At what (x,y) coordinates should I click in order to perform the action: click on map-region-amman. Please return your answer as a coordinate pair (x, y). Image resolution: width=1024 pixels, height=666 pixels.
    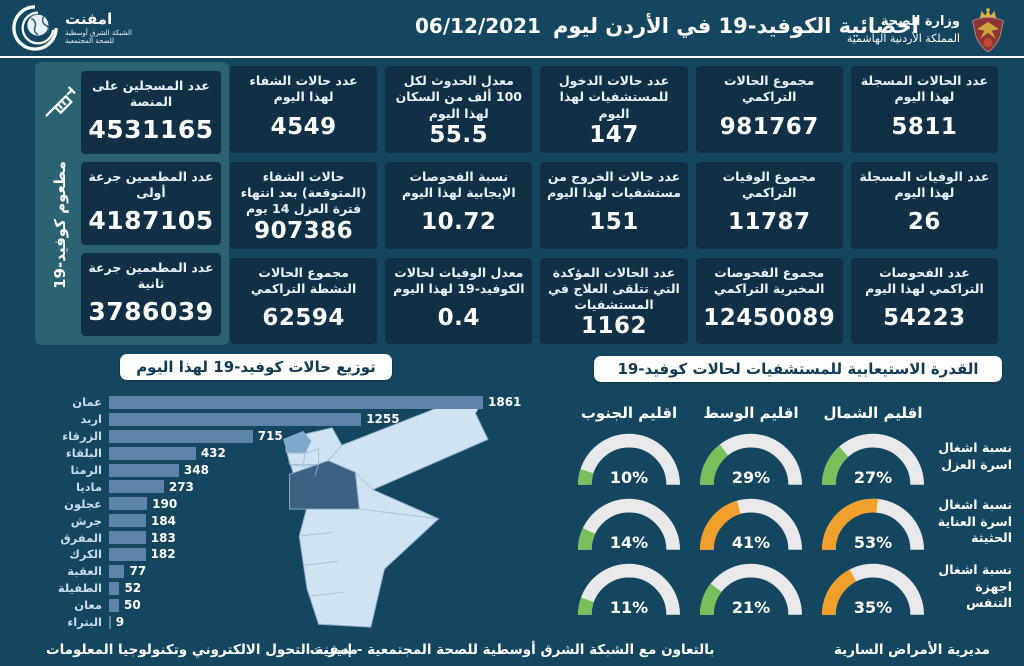
    Looking at the image, I should click on (324, 485).